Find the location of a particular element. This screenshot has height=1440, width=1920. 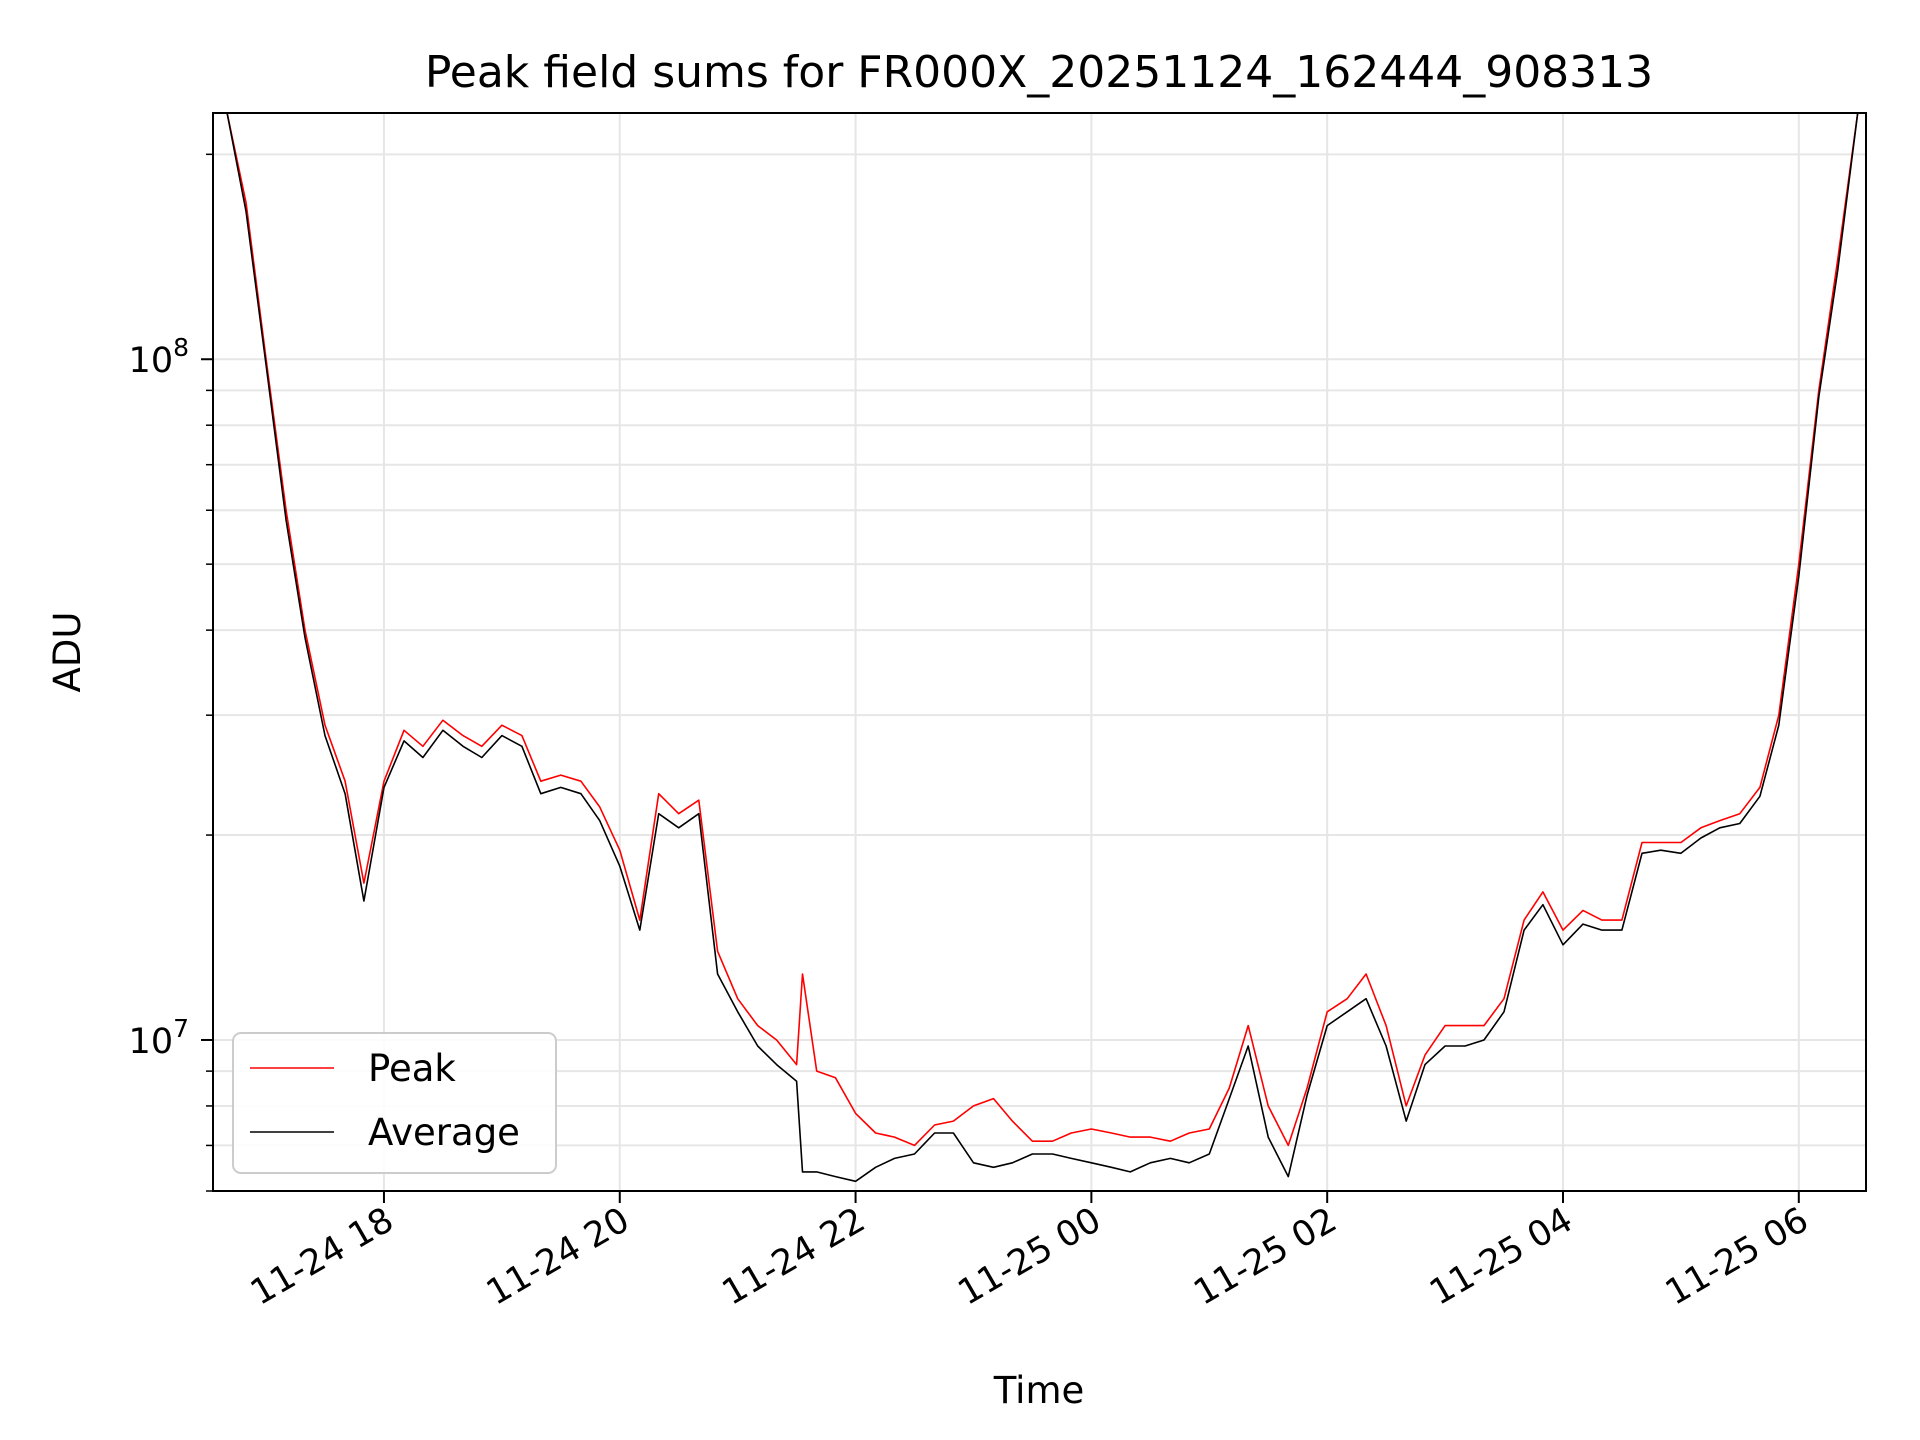

legend: Peak Average is located at coordinates (394, 1103).